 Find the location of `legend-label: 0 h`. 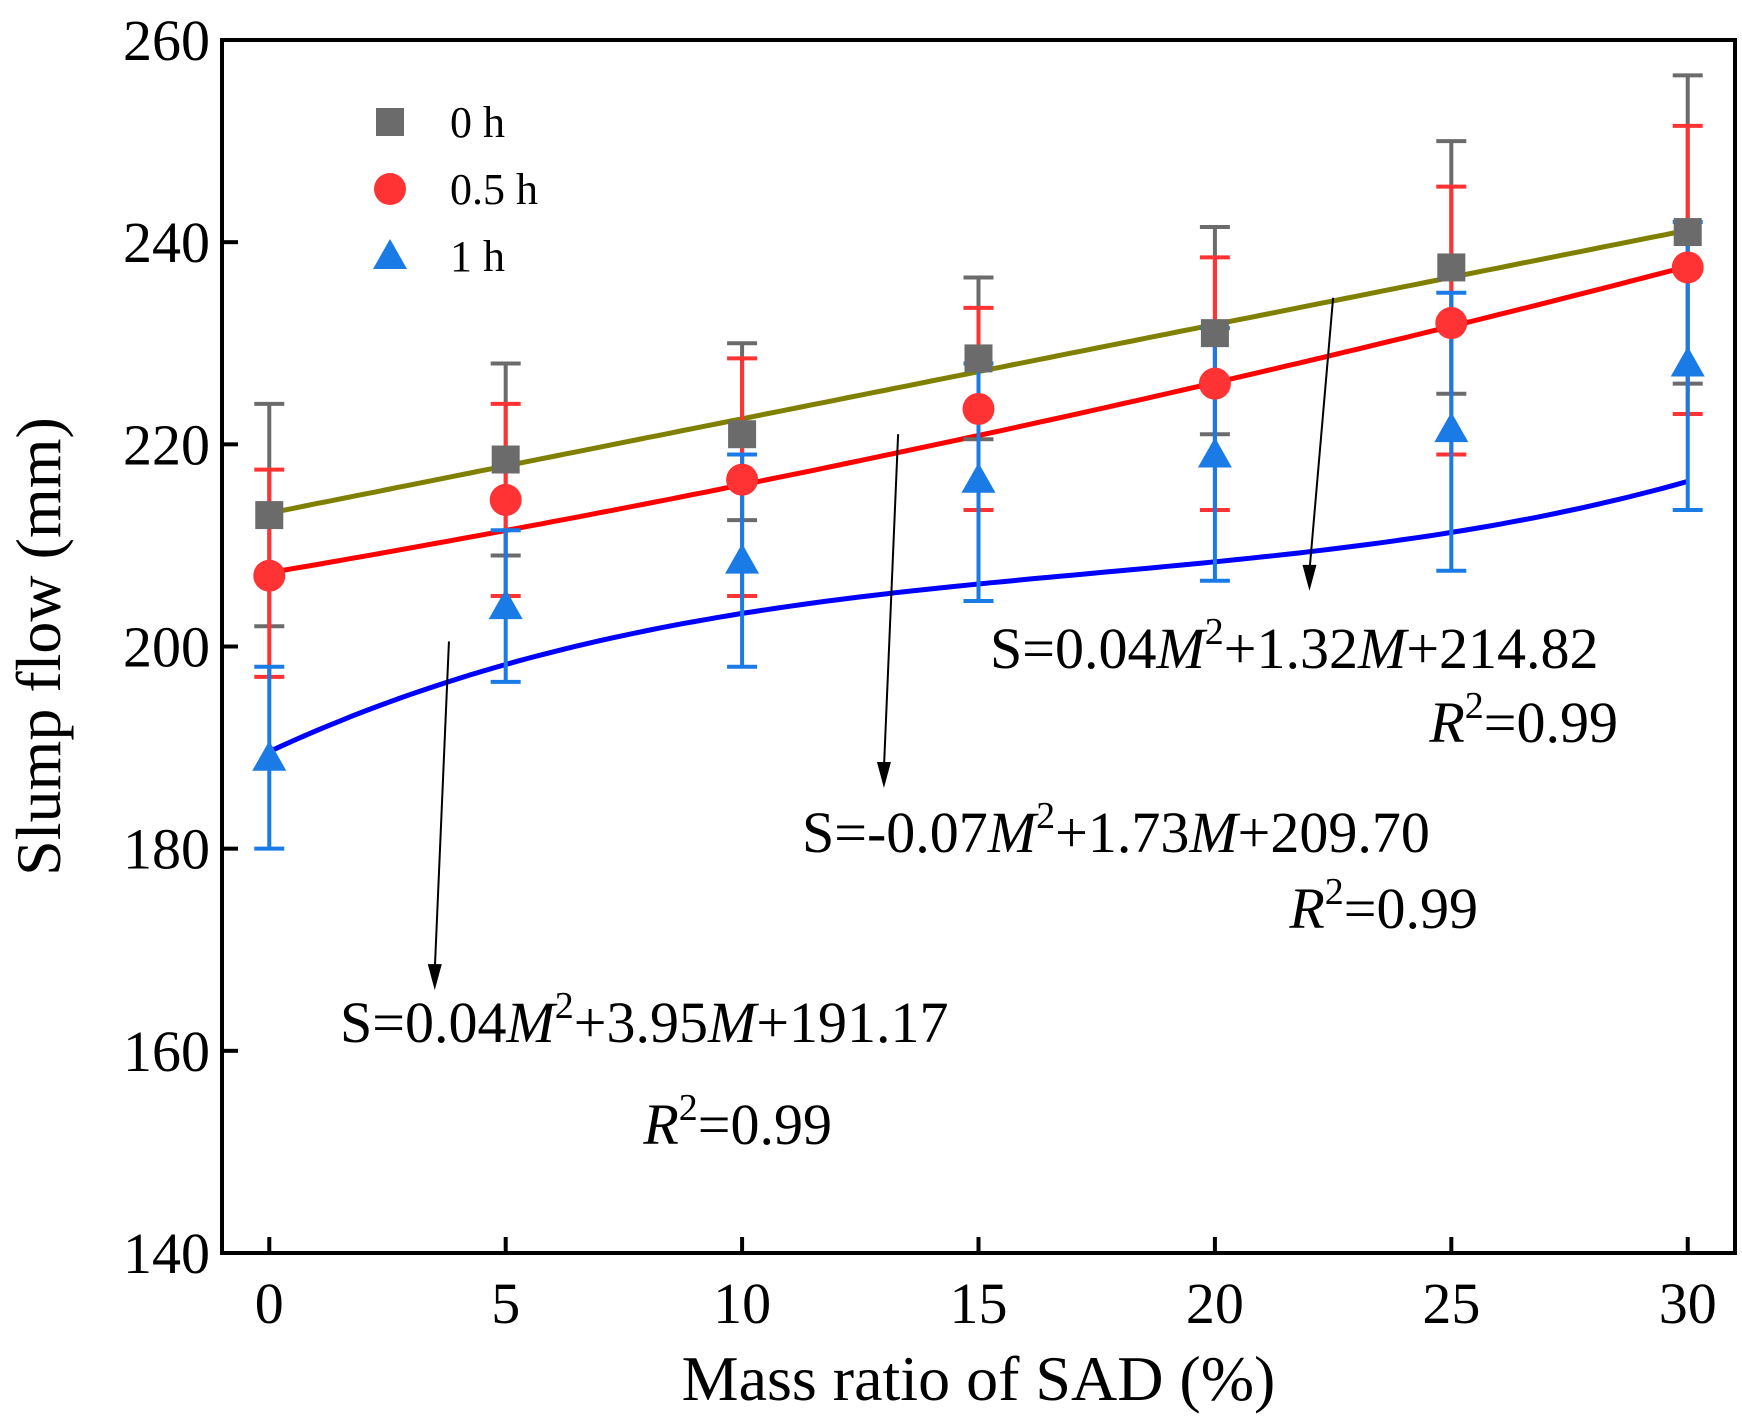

legend-label: 0 h is located at coordinates (477, 122).